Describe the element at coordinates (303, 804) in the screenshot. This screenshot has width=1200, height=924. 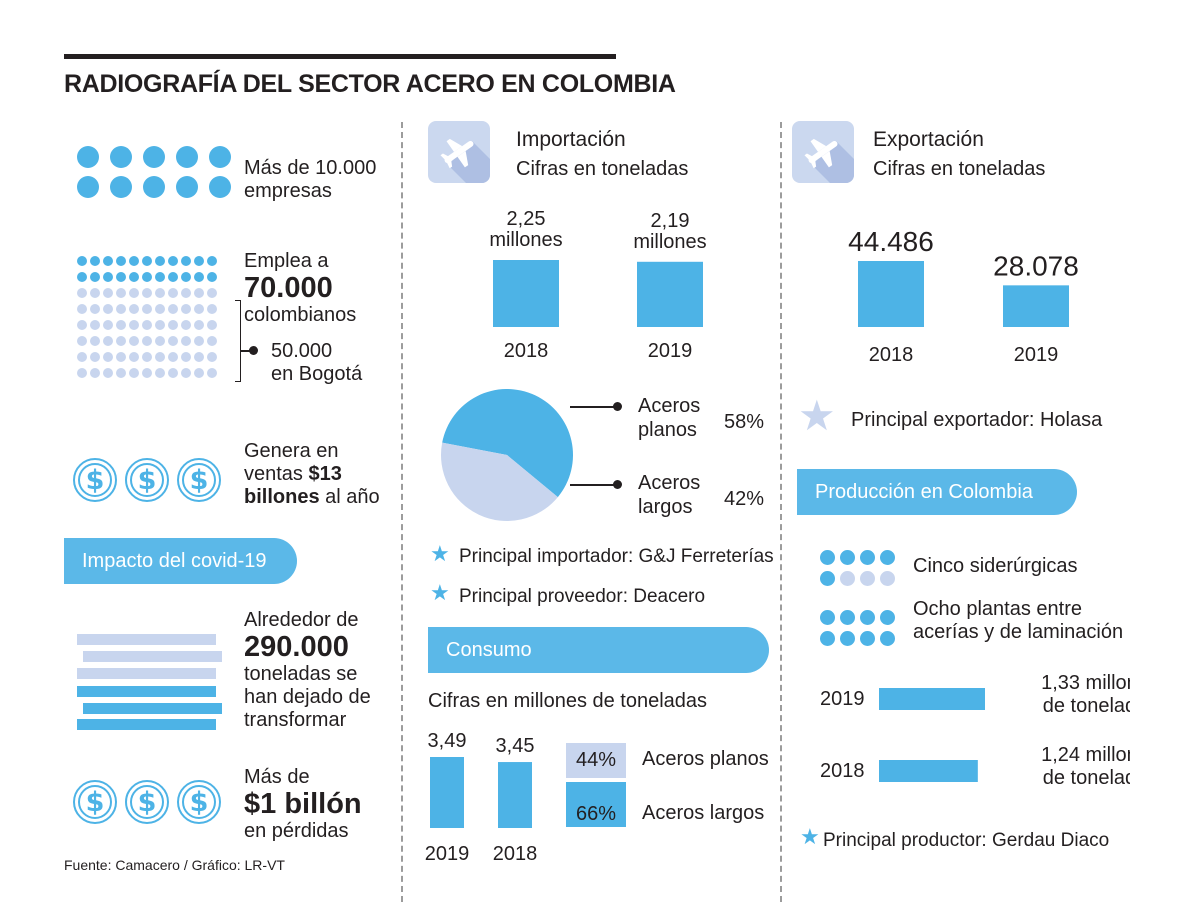
I see `losses-number: $1 billón` at that location.